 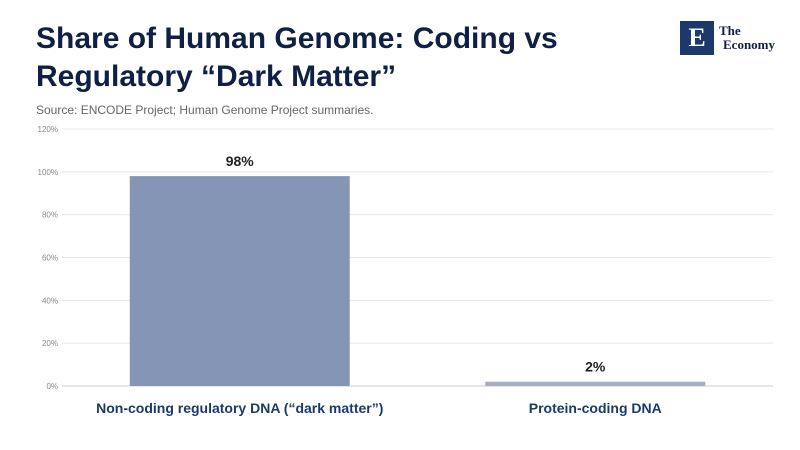 What do you see at coordinates (595, 408) in the screenshot?
I see `x-category-label: Protein-coding DNA` at bounding box center [595, 408].